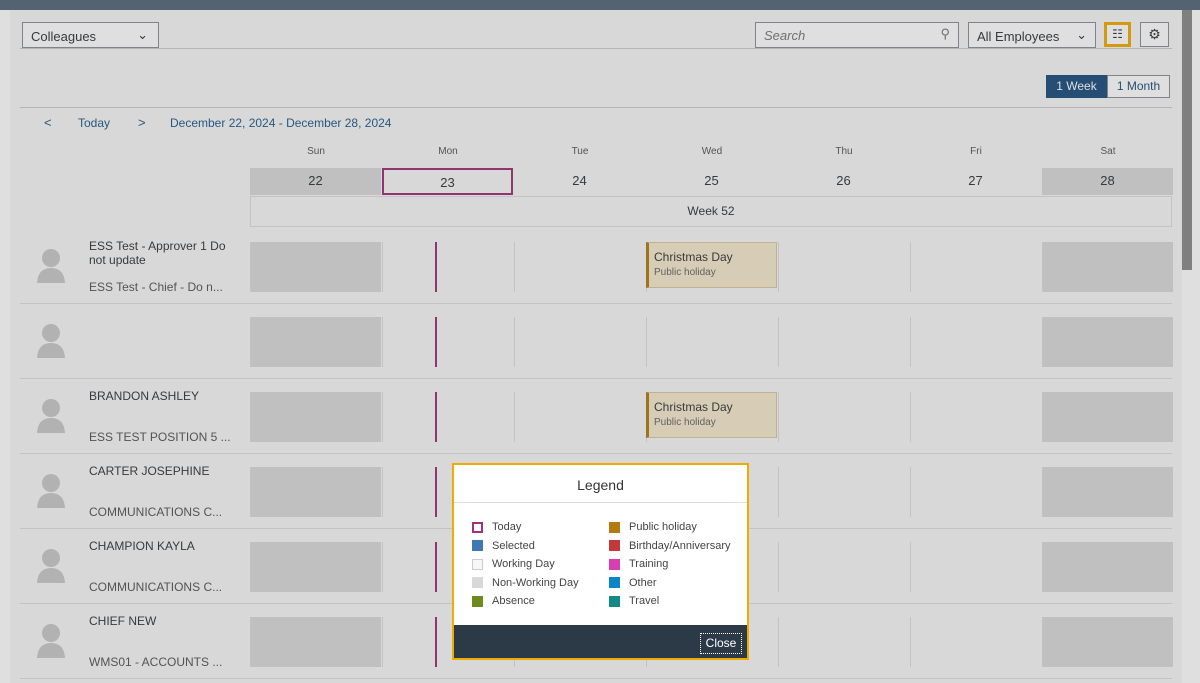  Describe the element at coordinates (513, 601) in the screenshot. I see `legend-label: Absence` at that location.